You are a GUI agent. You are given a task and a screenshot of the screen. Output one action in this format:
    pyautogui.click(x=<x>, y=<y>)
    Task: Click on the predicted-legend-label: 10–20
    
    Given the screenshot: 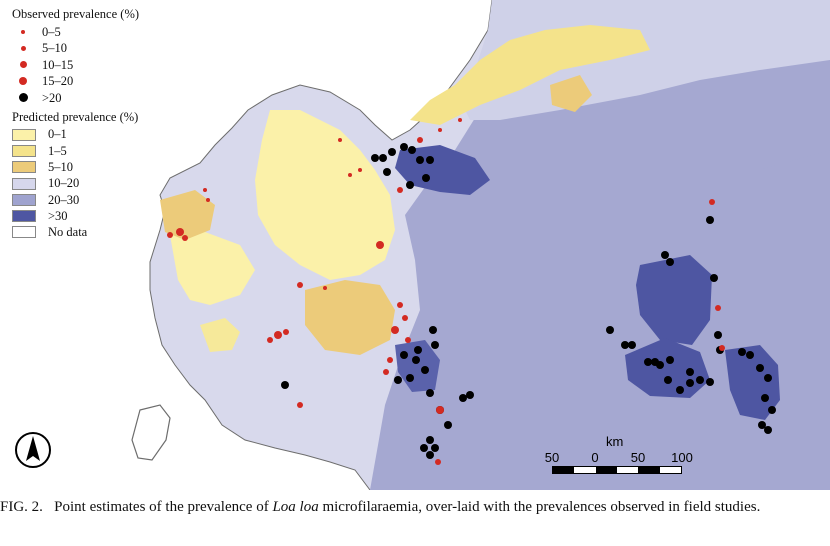 What is the action you would take?
    pyautogui.click(x=64, y=183)
    